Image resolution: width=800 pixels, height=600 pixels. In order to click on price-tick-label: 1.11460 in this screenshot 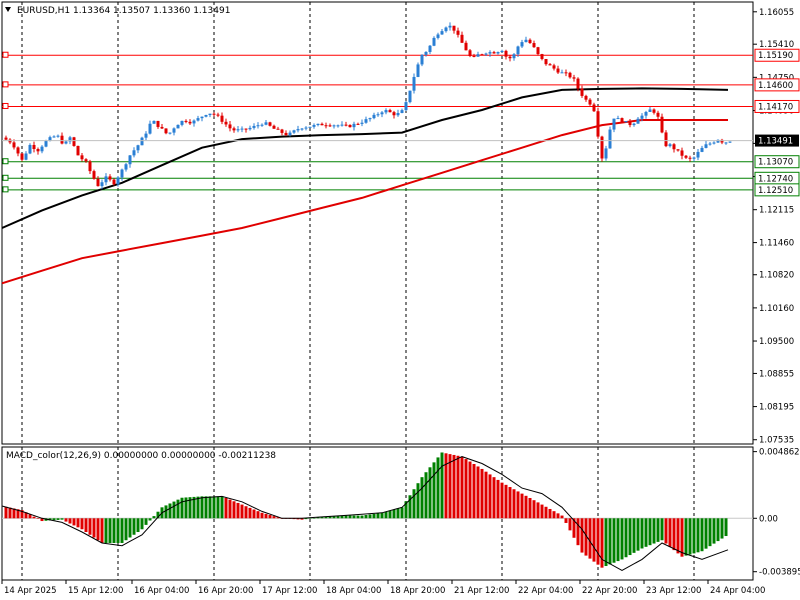, I will do `click(776, 244)`.